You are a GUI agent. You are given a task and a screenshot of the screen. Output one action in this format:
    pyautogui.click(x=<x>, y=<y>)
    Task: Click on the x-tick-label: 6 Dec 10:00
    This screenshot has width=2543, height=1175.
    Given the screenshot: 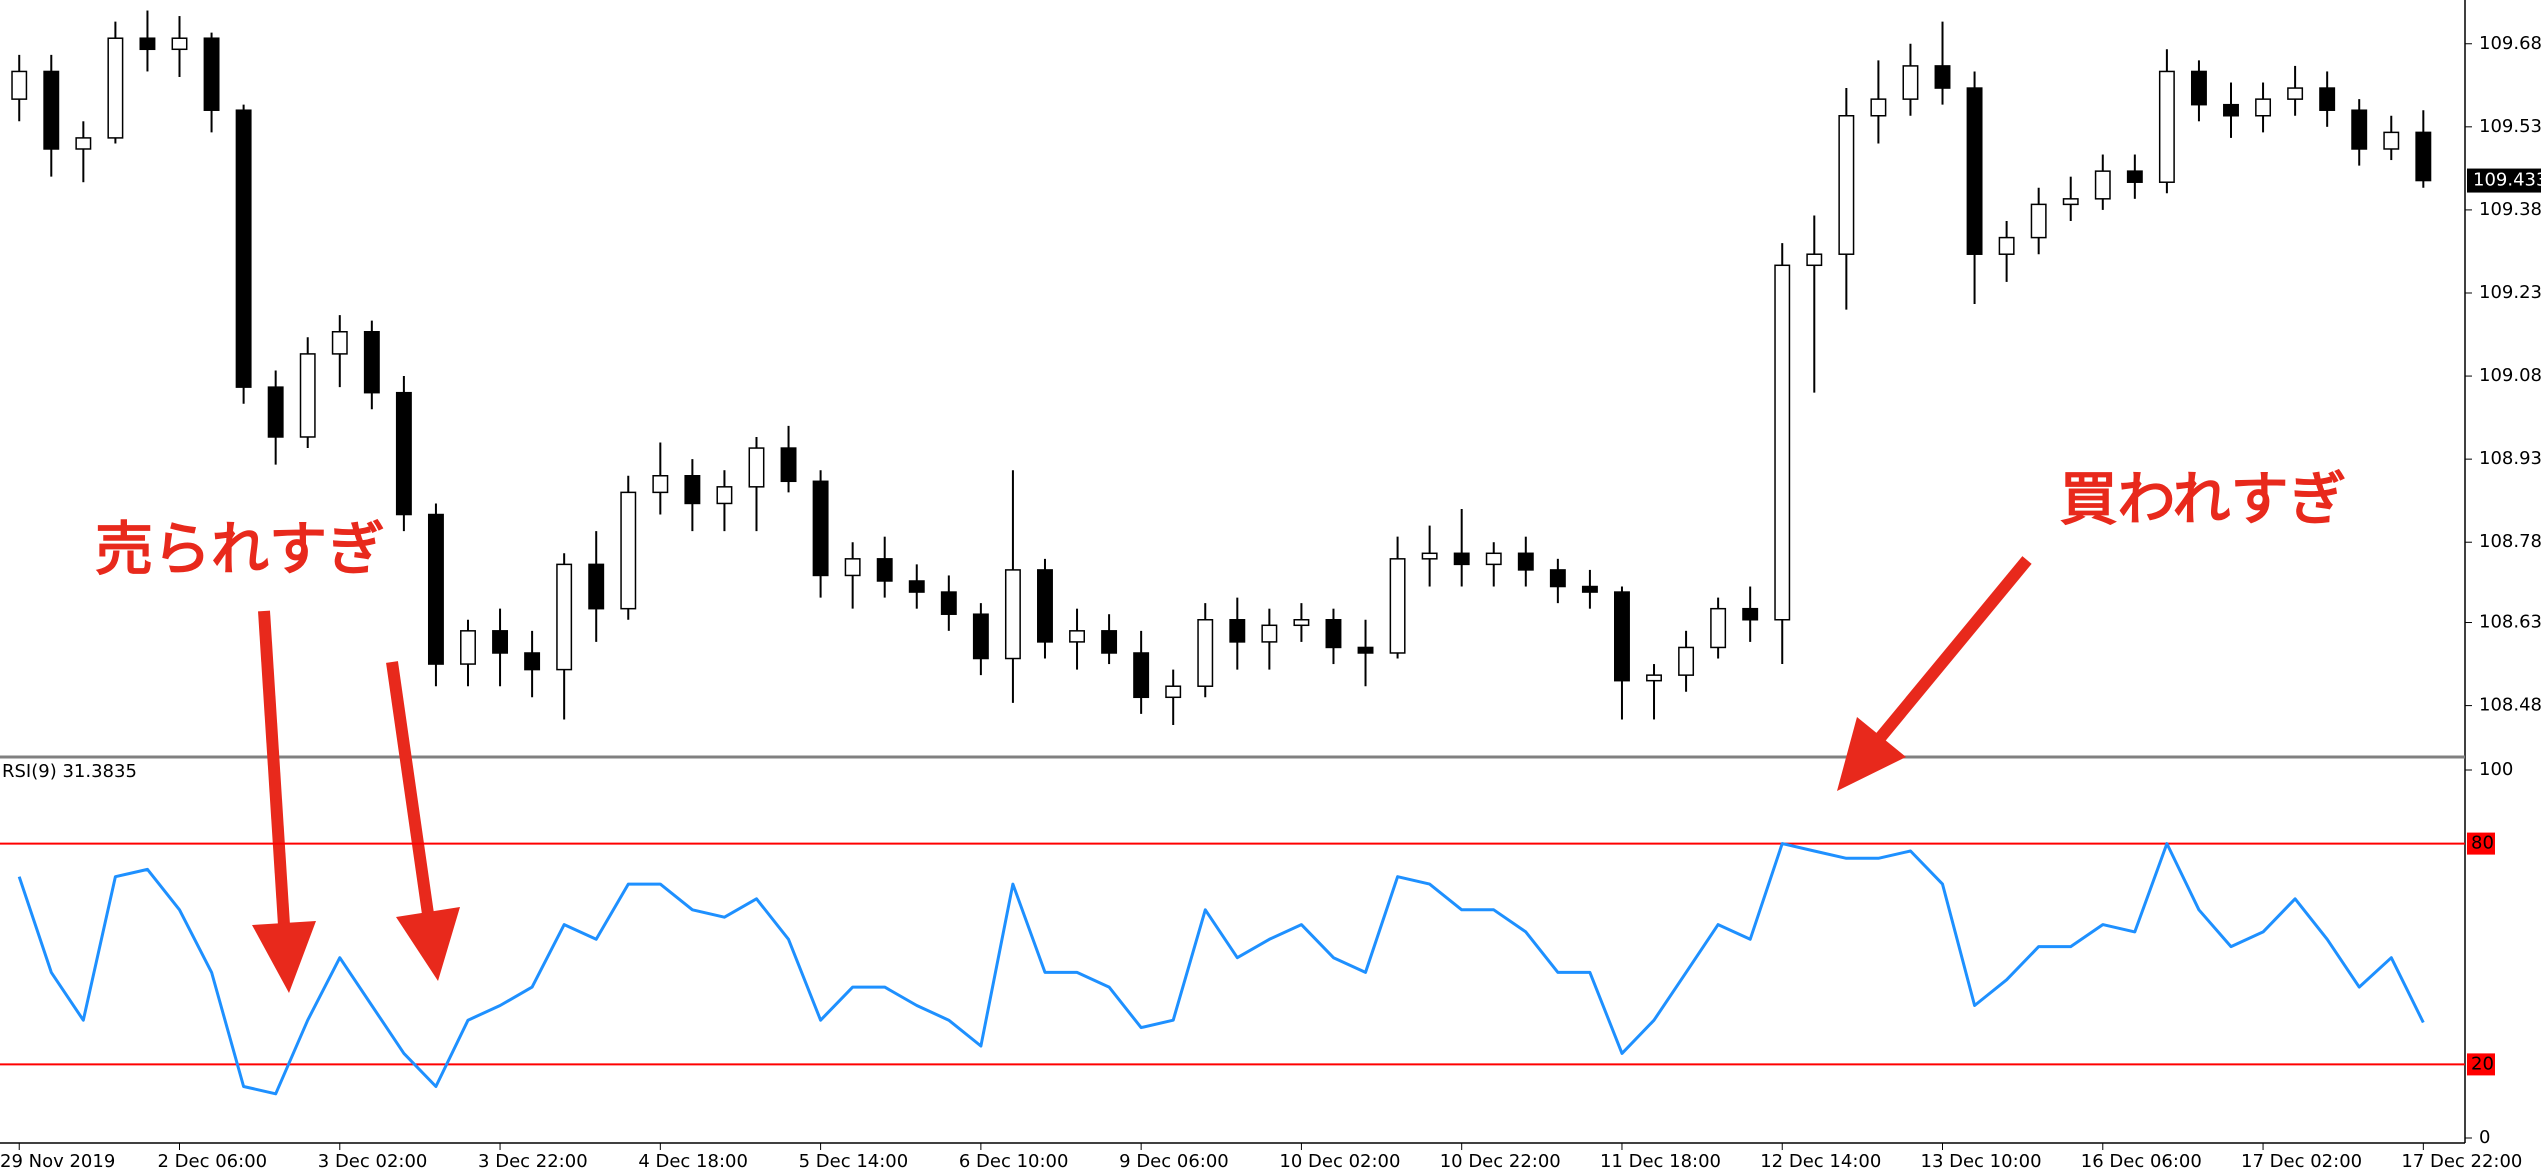 What is the action you would take?
    pyautogui.click(x=1014, y=1161)
    